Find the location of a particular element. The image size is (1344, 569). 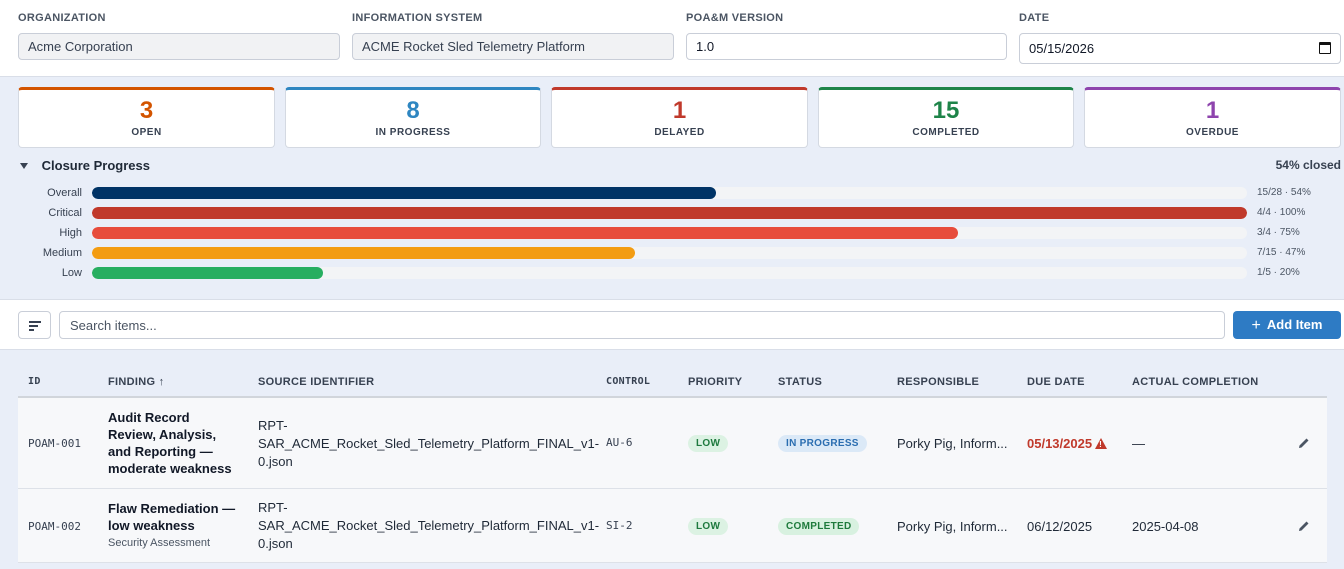

progress-meta: 7/15 · 47% is located at coordinates (1281, 252).